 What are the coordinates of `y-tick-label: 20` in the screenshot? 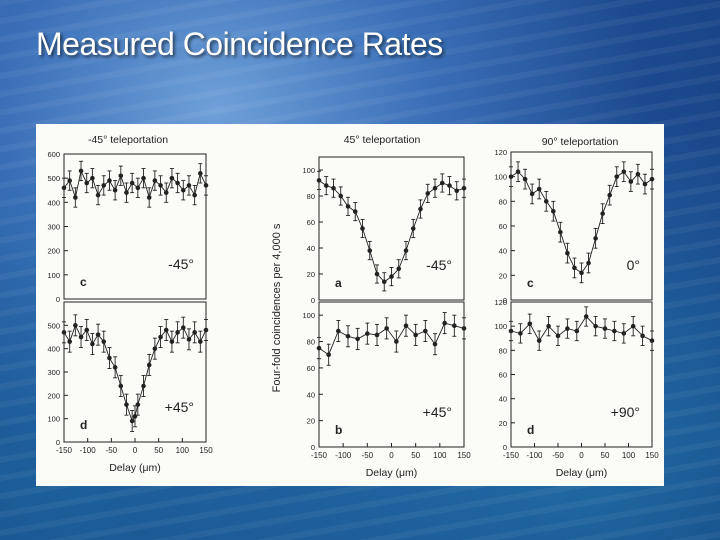 It's located at (503, 275).